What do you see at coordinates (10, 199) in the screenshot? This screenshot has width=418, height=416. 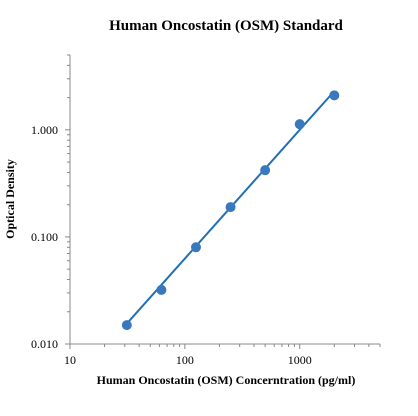 I see `y-axis-label: Optical Density` at bounding box center [10, 199].